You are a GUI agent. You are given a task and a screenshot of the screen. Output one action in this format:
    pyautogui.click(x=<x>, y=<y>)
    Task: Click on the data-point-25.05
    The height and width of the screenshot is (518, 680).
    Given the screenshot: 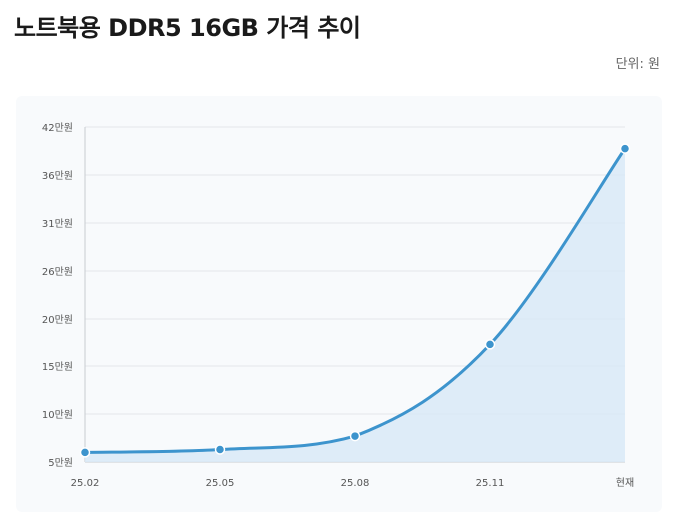 What is the action you would take?
    pyautogui.click(x=220, y=449)
    